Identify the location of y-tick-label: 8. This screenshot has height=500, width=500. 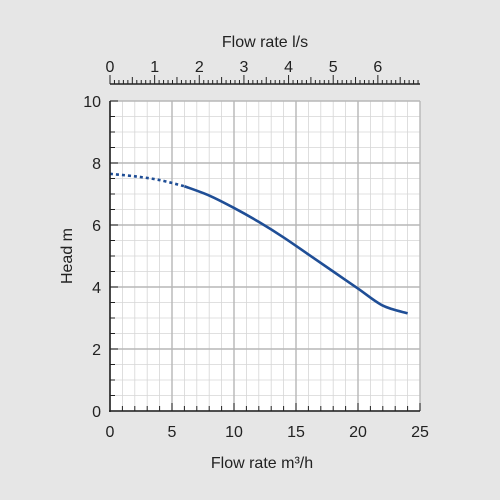
(96, 164).